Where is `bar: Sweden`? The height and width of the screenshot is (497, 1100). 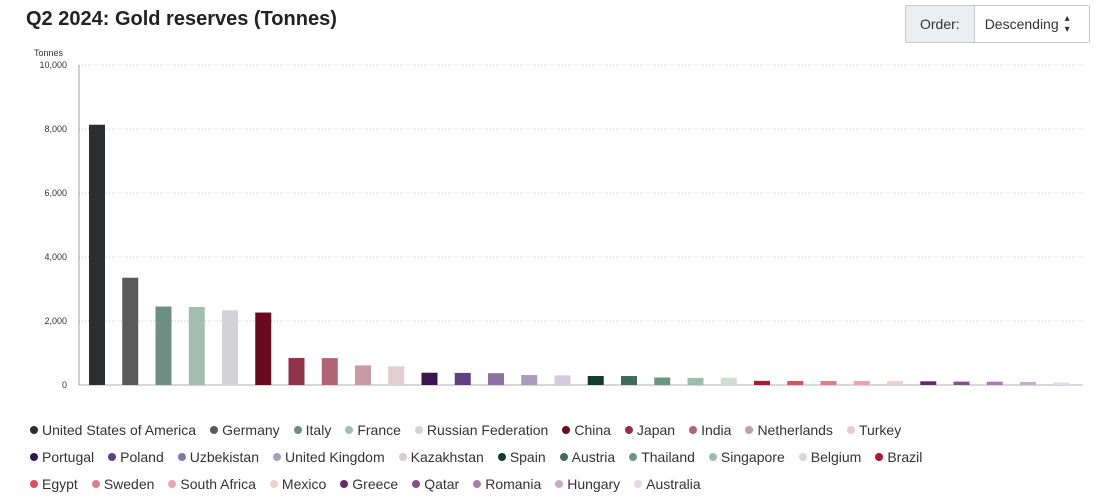
bar: Sweden is located at coordinates (829, 383).